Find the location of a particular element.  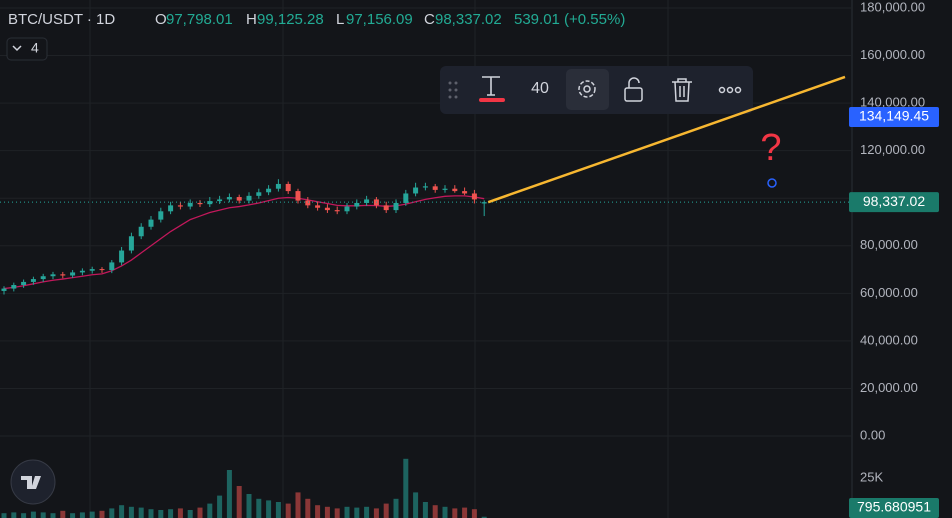

moving-average is located at coordinates (244, 242).